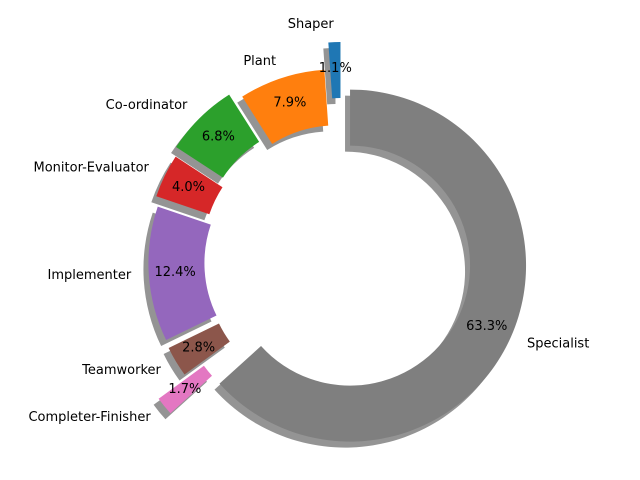 This screenshot has height=480, width=640. What do you see at coordinates (121, 370) in the screenshot?
I see `category-label-teamworker: Teamworker` at bounding box center [121, 370].